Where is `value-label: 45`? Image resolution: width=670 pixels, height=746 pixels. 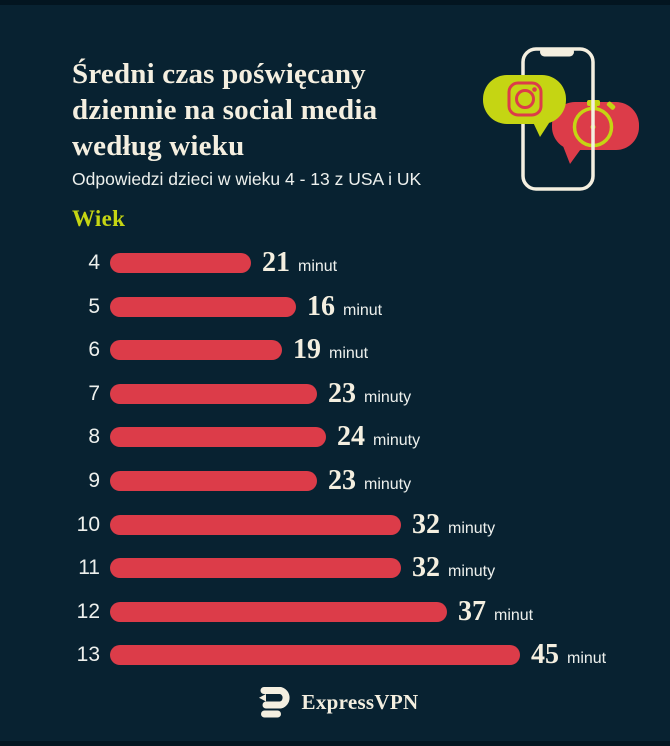
value-label: 45 is located at coordinates (545, 655).